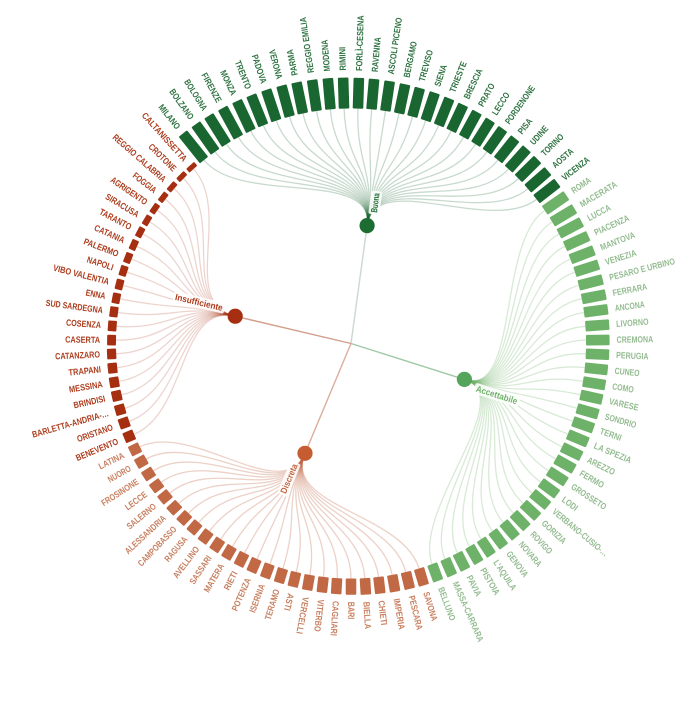 The width and height of the screenshot is (696, 701). I want to click on svg-text: CATANZARO, so click(77, 355).